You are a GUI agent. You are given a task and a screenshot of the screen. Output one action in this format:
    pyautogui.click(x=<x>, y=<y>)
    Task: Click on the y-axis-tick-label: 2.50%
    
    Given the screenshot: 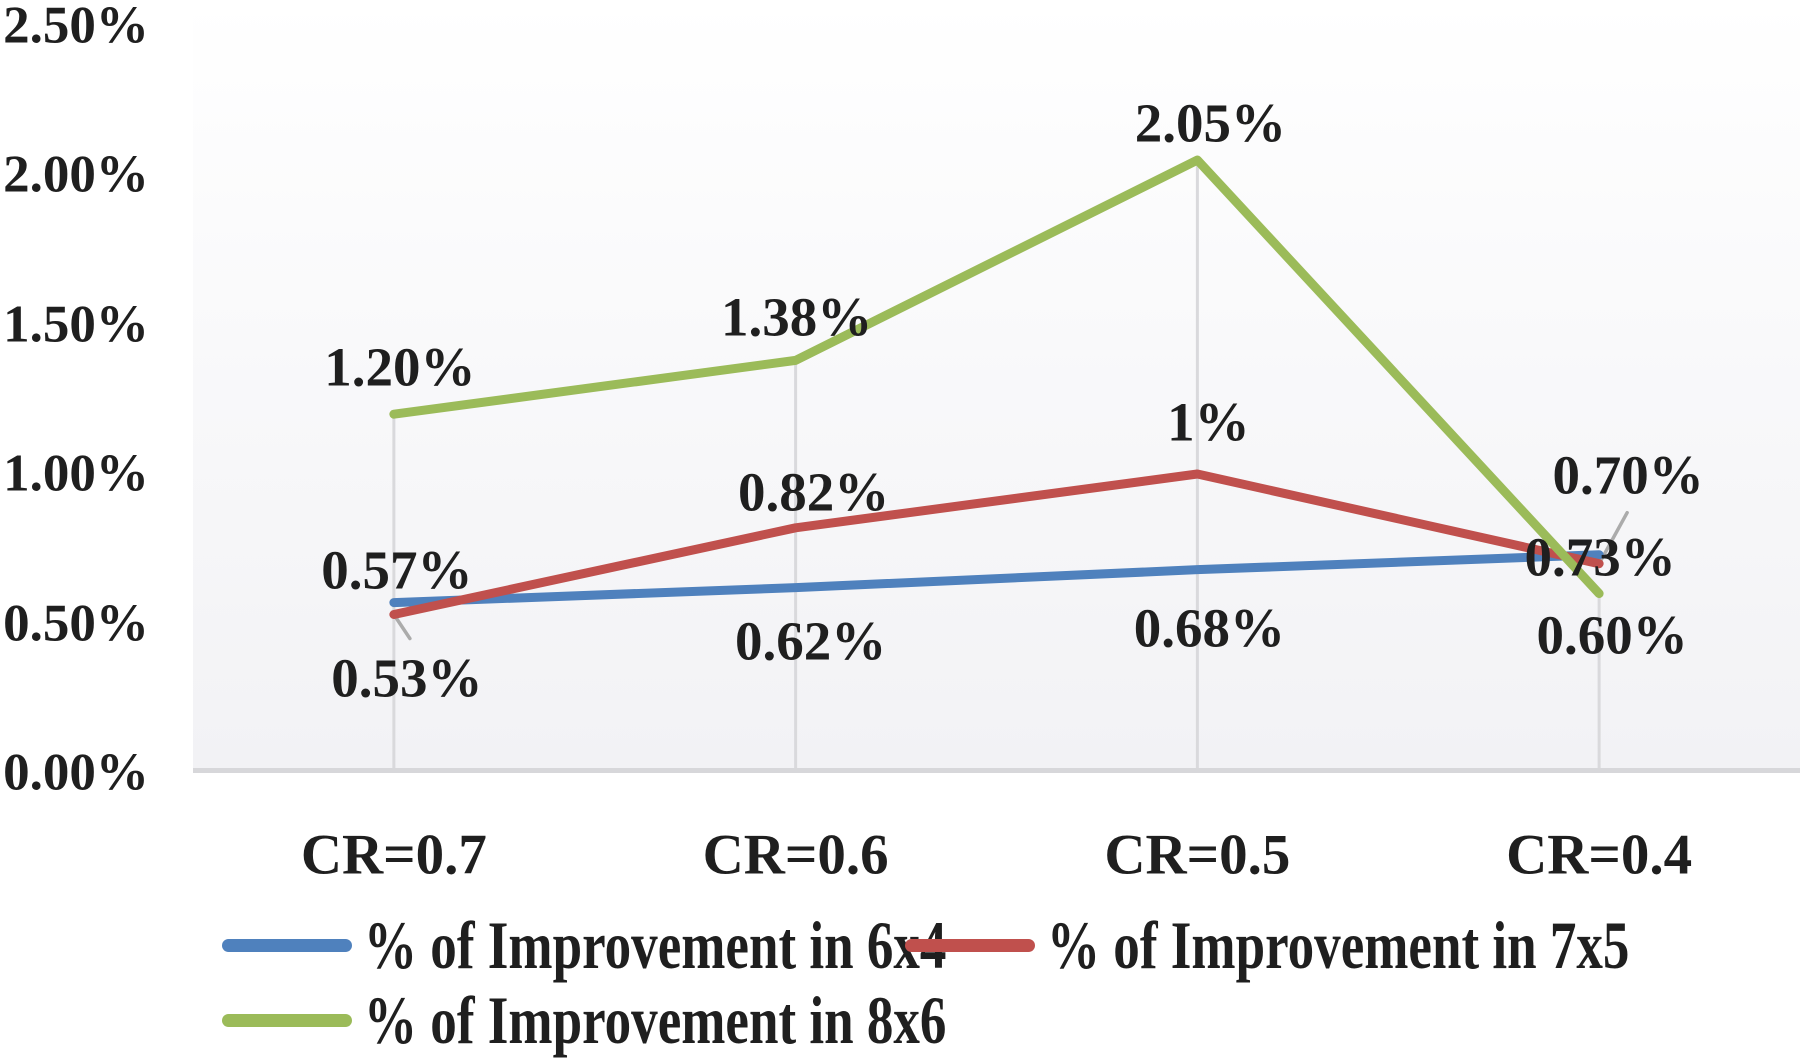 What is the action you would take?
    pyautogui.click(x=76, y=27)
    